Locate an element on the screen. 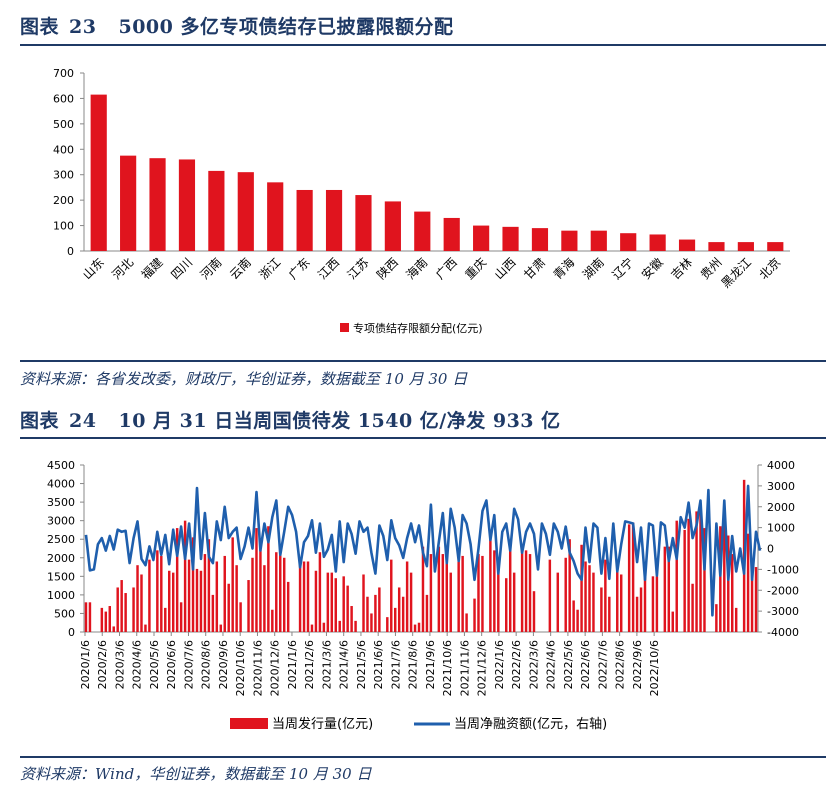 The height and width of the screenshot is (793, 833). x-tick-label: 2021/4/6 is located at coordinates (344, 664).